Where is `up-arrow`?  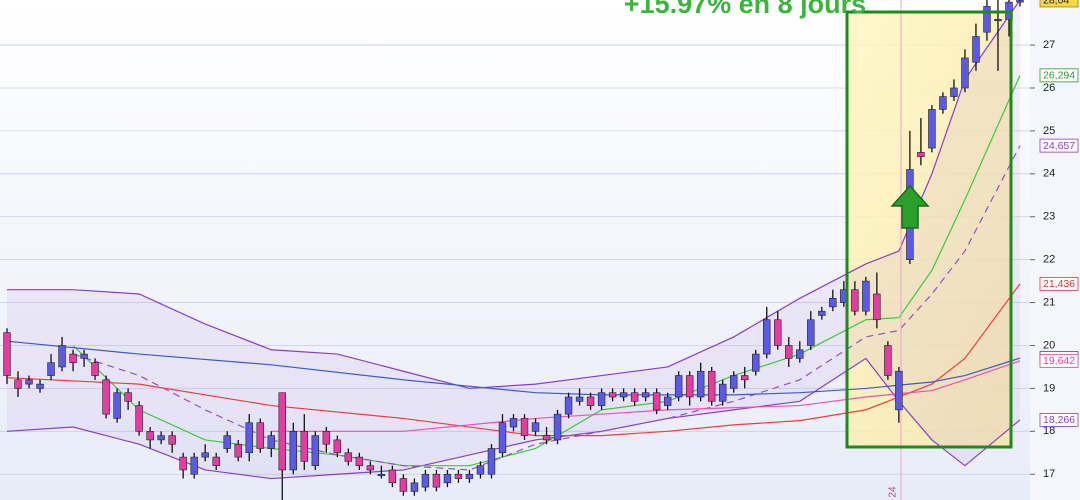 up-arrow is located at coordinates (910, 206).